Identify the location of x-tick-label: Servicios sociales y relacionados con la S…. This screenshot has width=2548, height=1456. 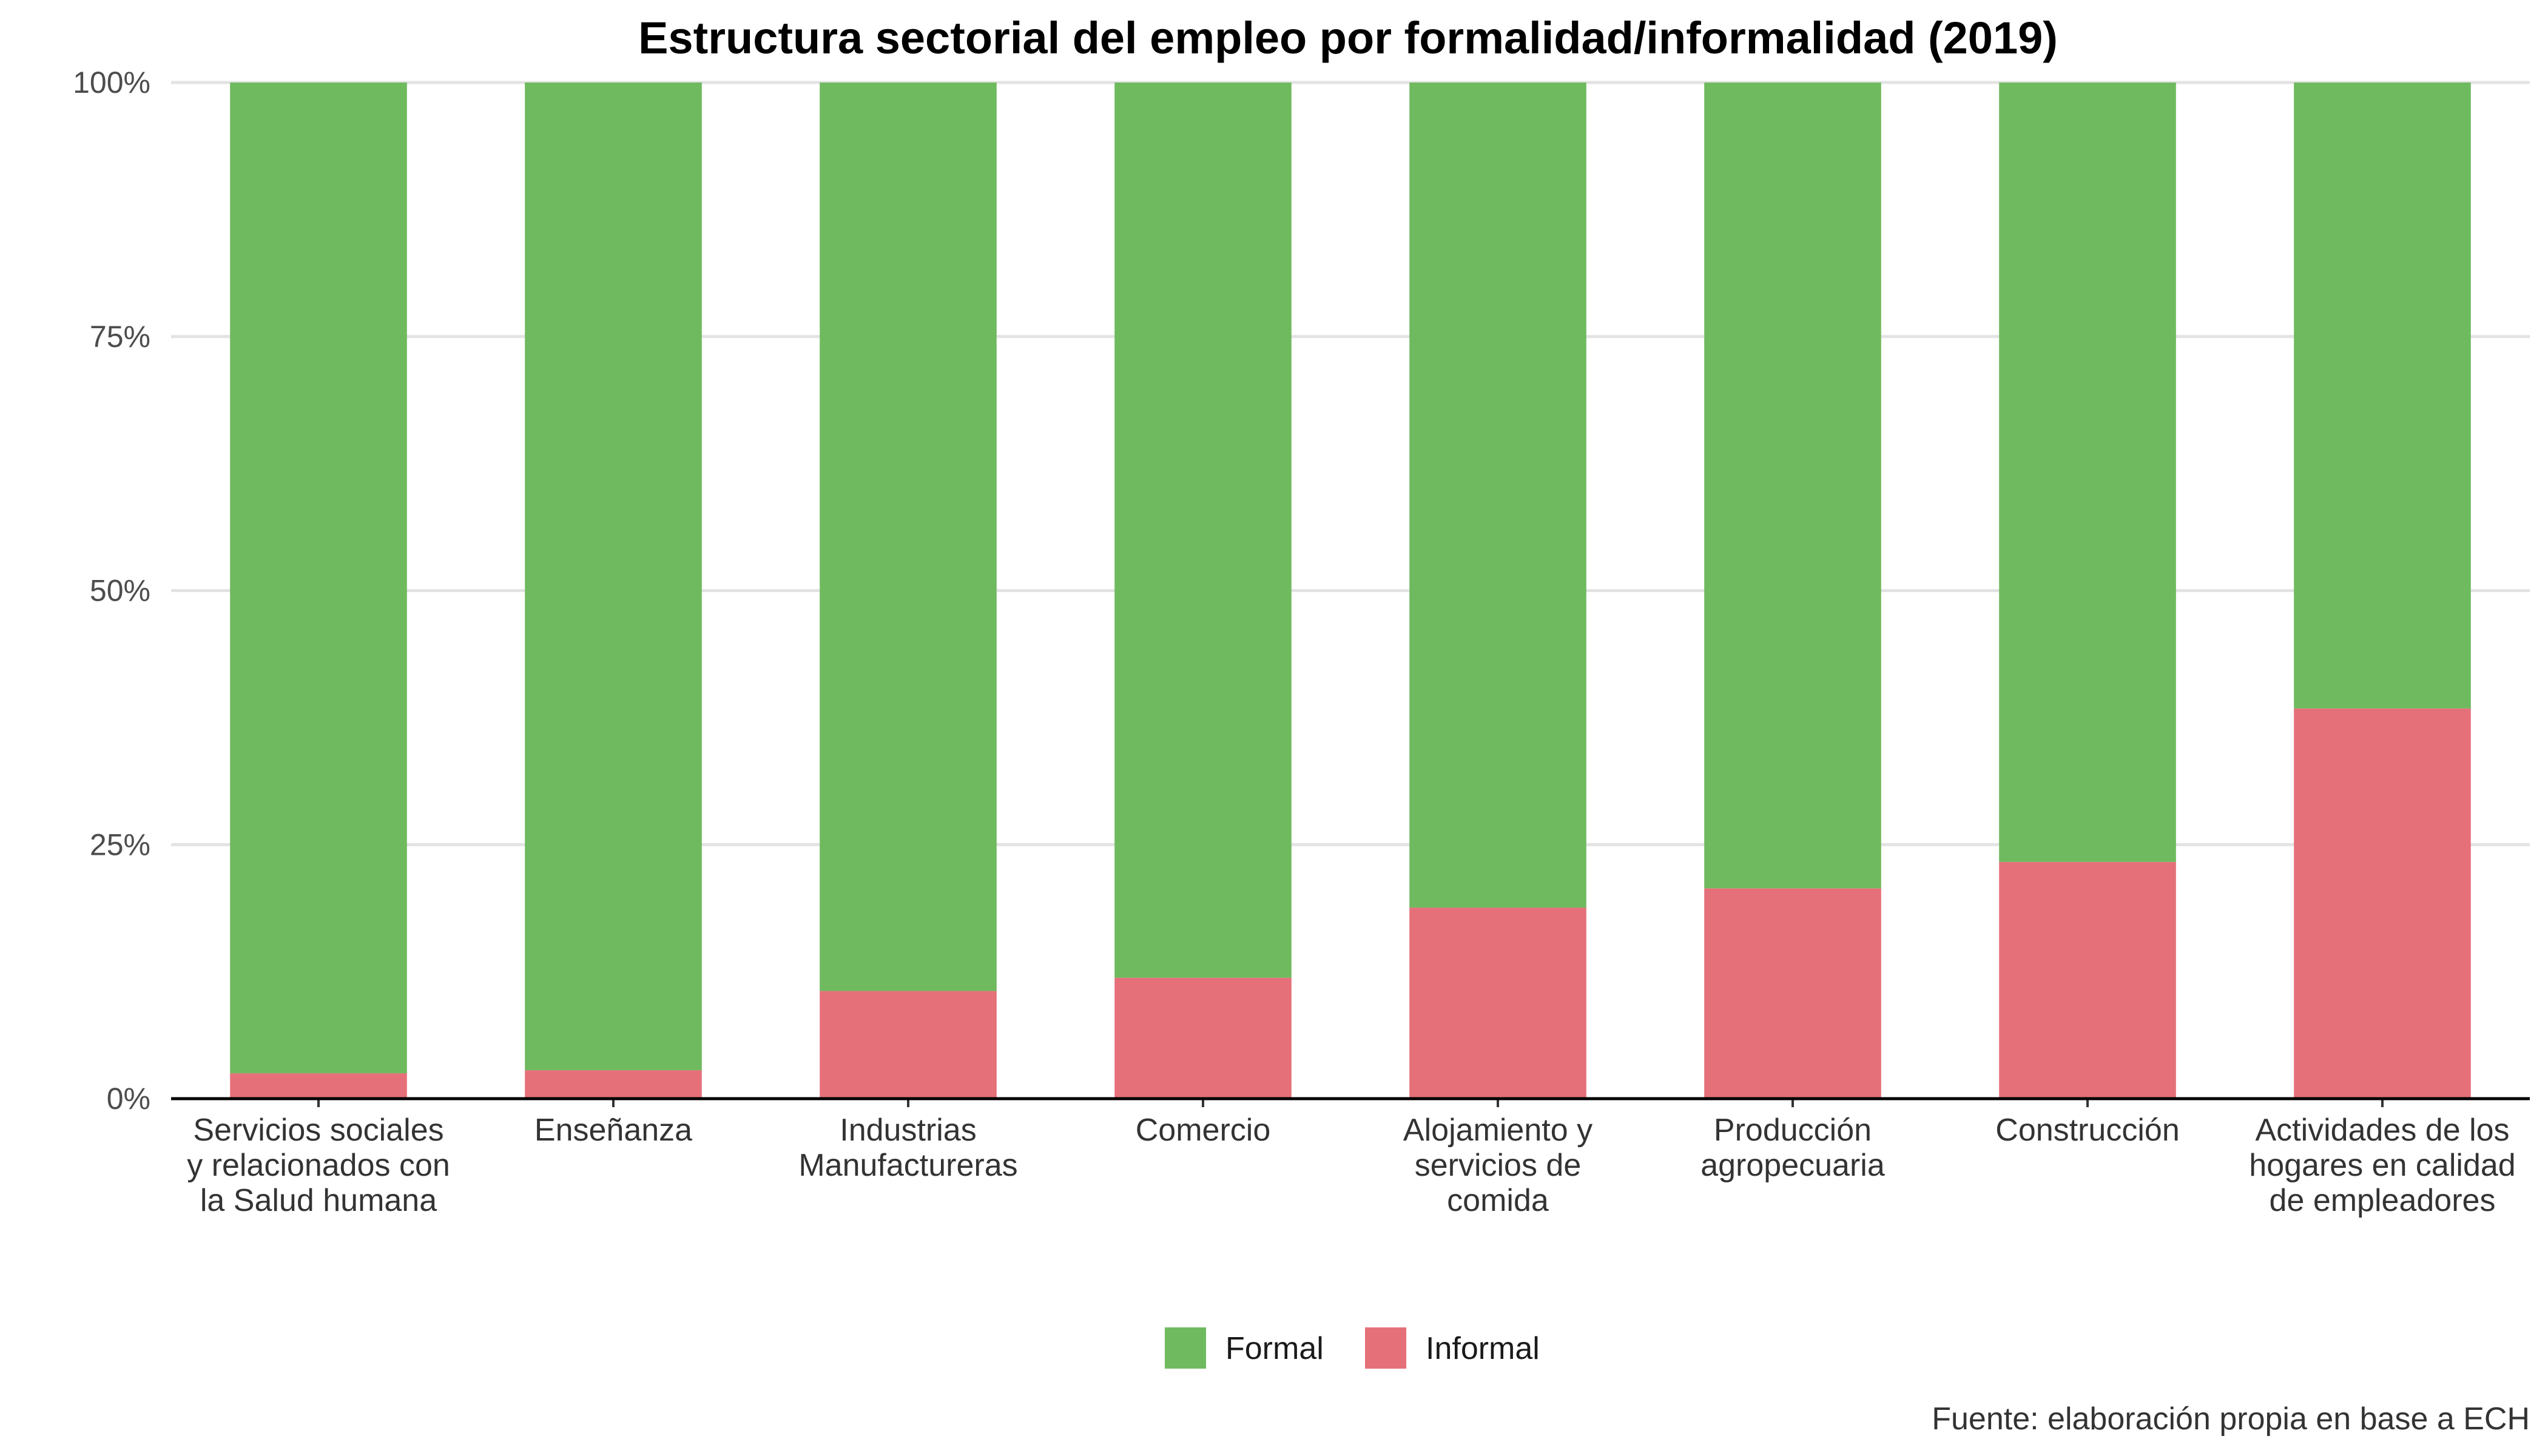
(318, 1165).